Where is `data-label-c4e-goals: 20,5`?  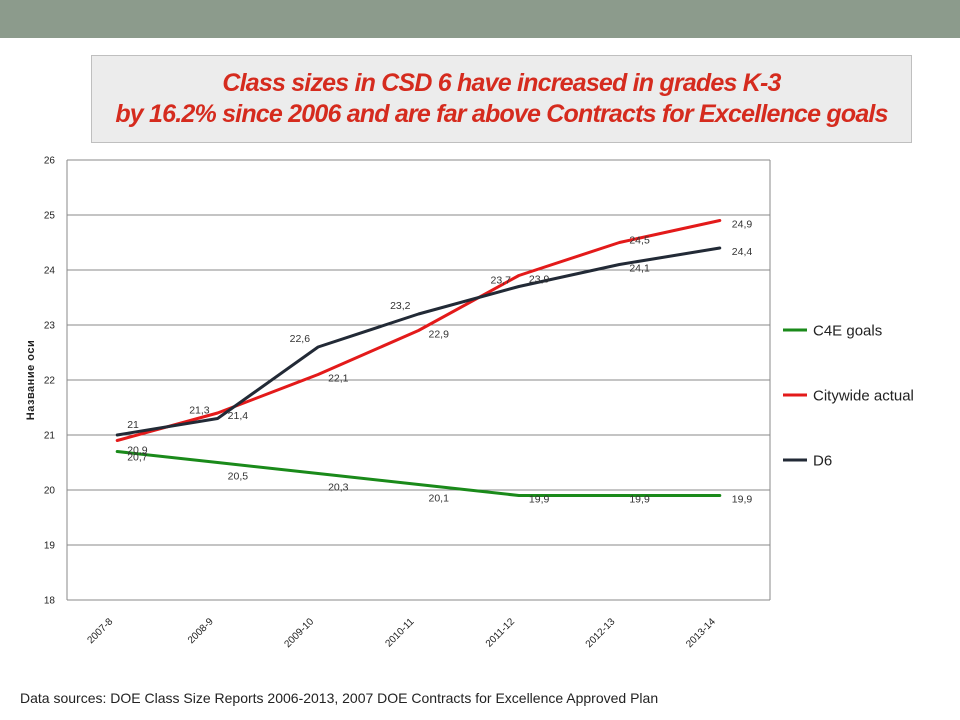
data-label-c4e-goals: 20,5 is located at coordinates (238, 477).